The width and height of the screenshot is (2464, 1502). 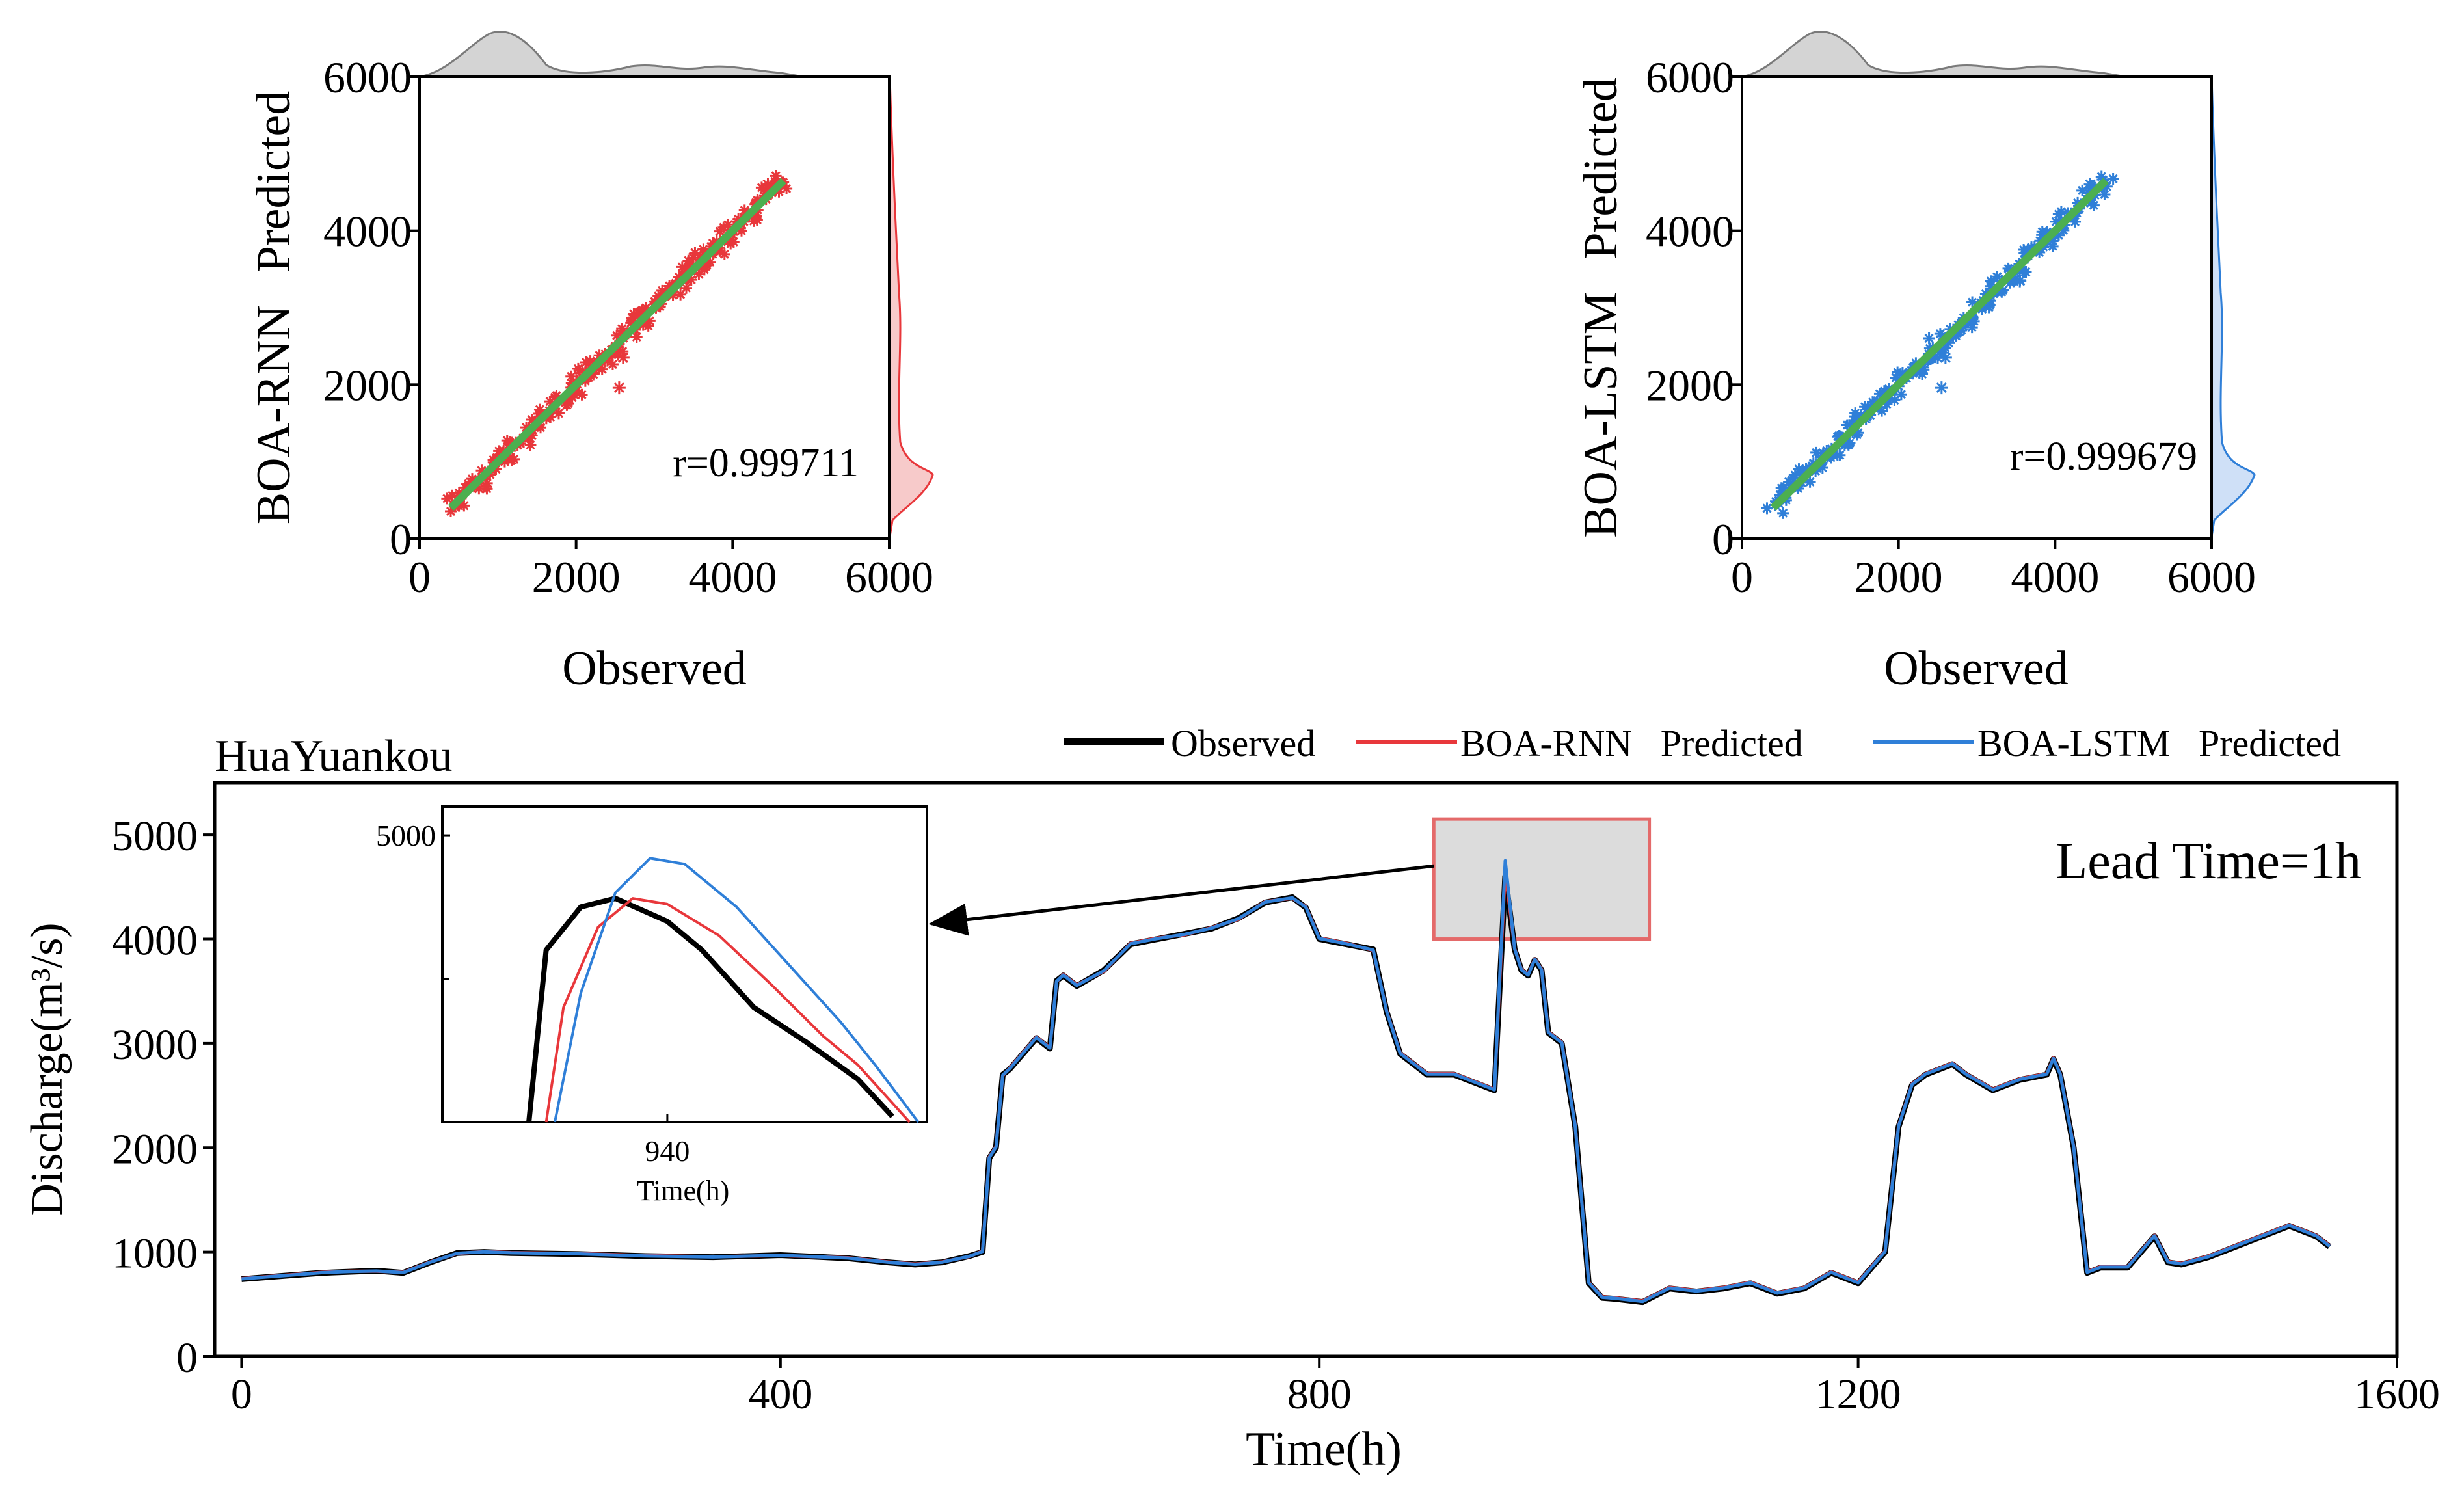 What do you see at coordinates (2208, 861) in the screenshot?
I see `lead-time-annotation: Lead Time=1h` at bounding box center [2208, 861].